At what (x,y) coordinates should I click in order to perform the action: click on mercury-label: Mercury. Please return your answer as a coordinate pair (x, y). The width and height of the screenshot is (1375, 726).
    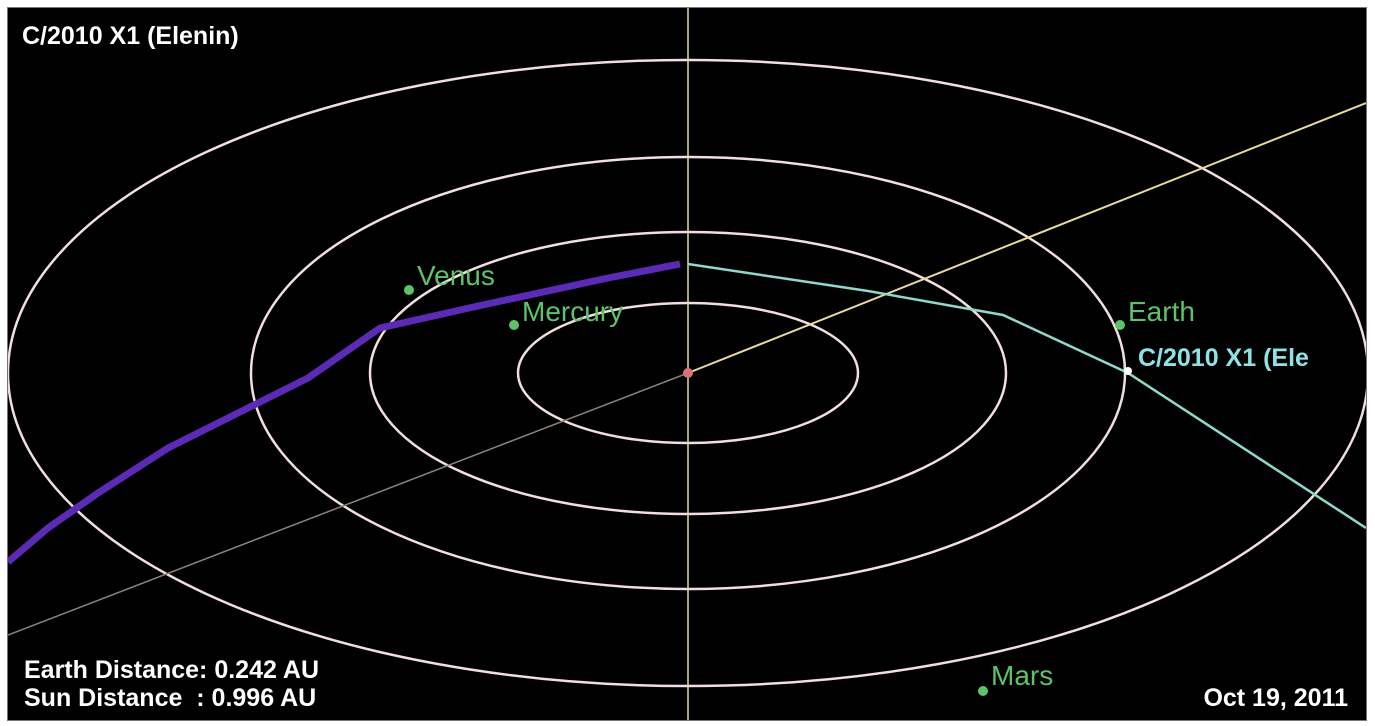
    Looking at the image, I should click on (573, 311).